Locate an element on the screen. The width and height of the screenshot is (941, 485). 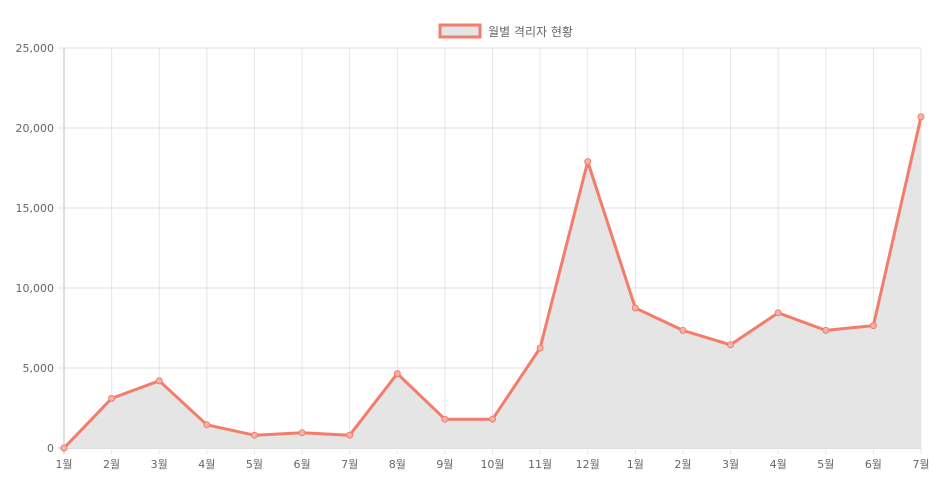
y-tick-label: 10,000 is located at coordinates (35, 288).